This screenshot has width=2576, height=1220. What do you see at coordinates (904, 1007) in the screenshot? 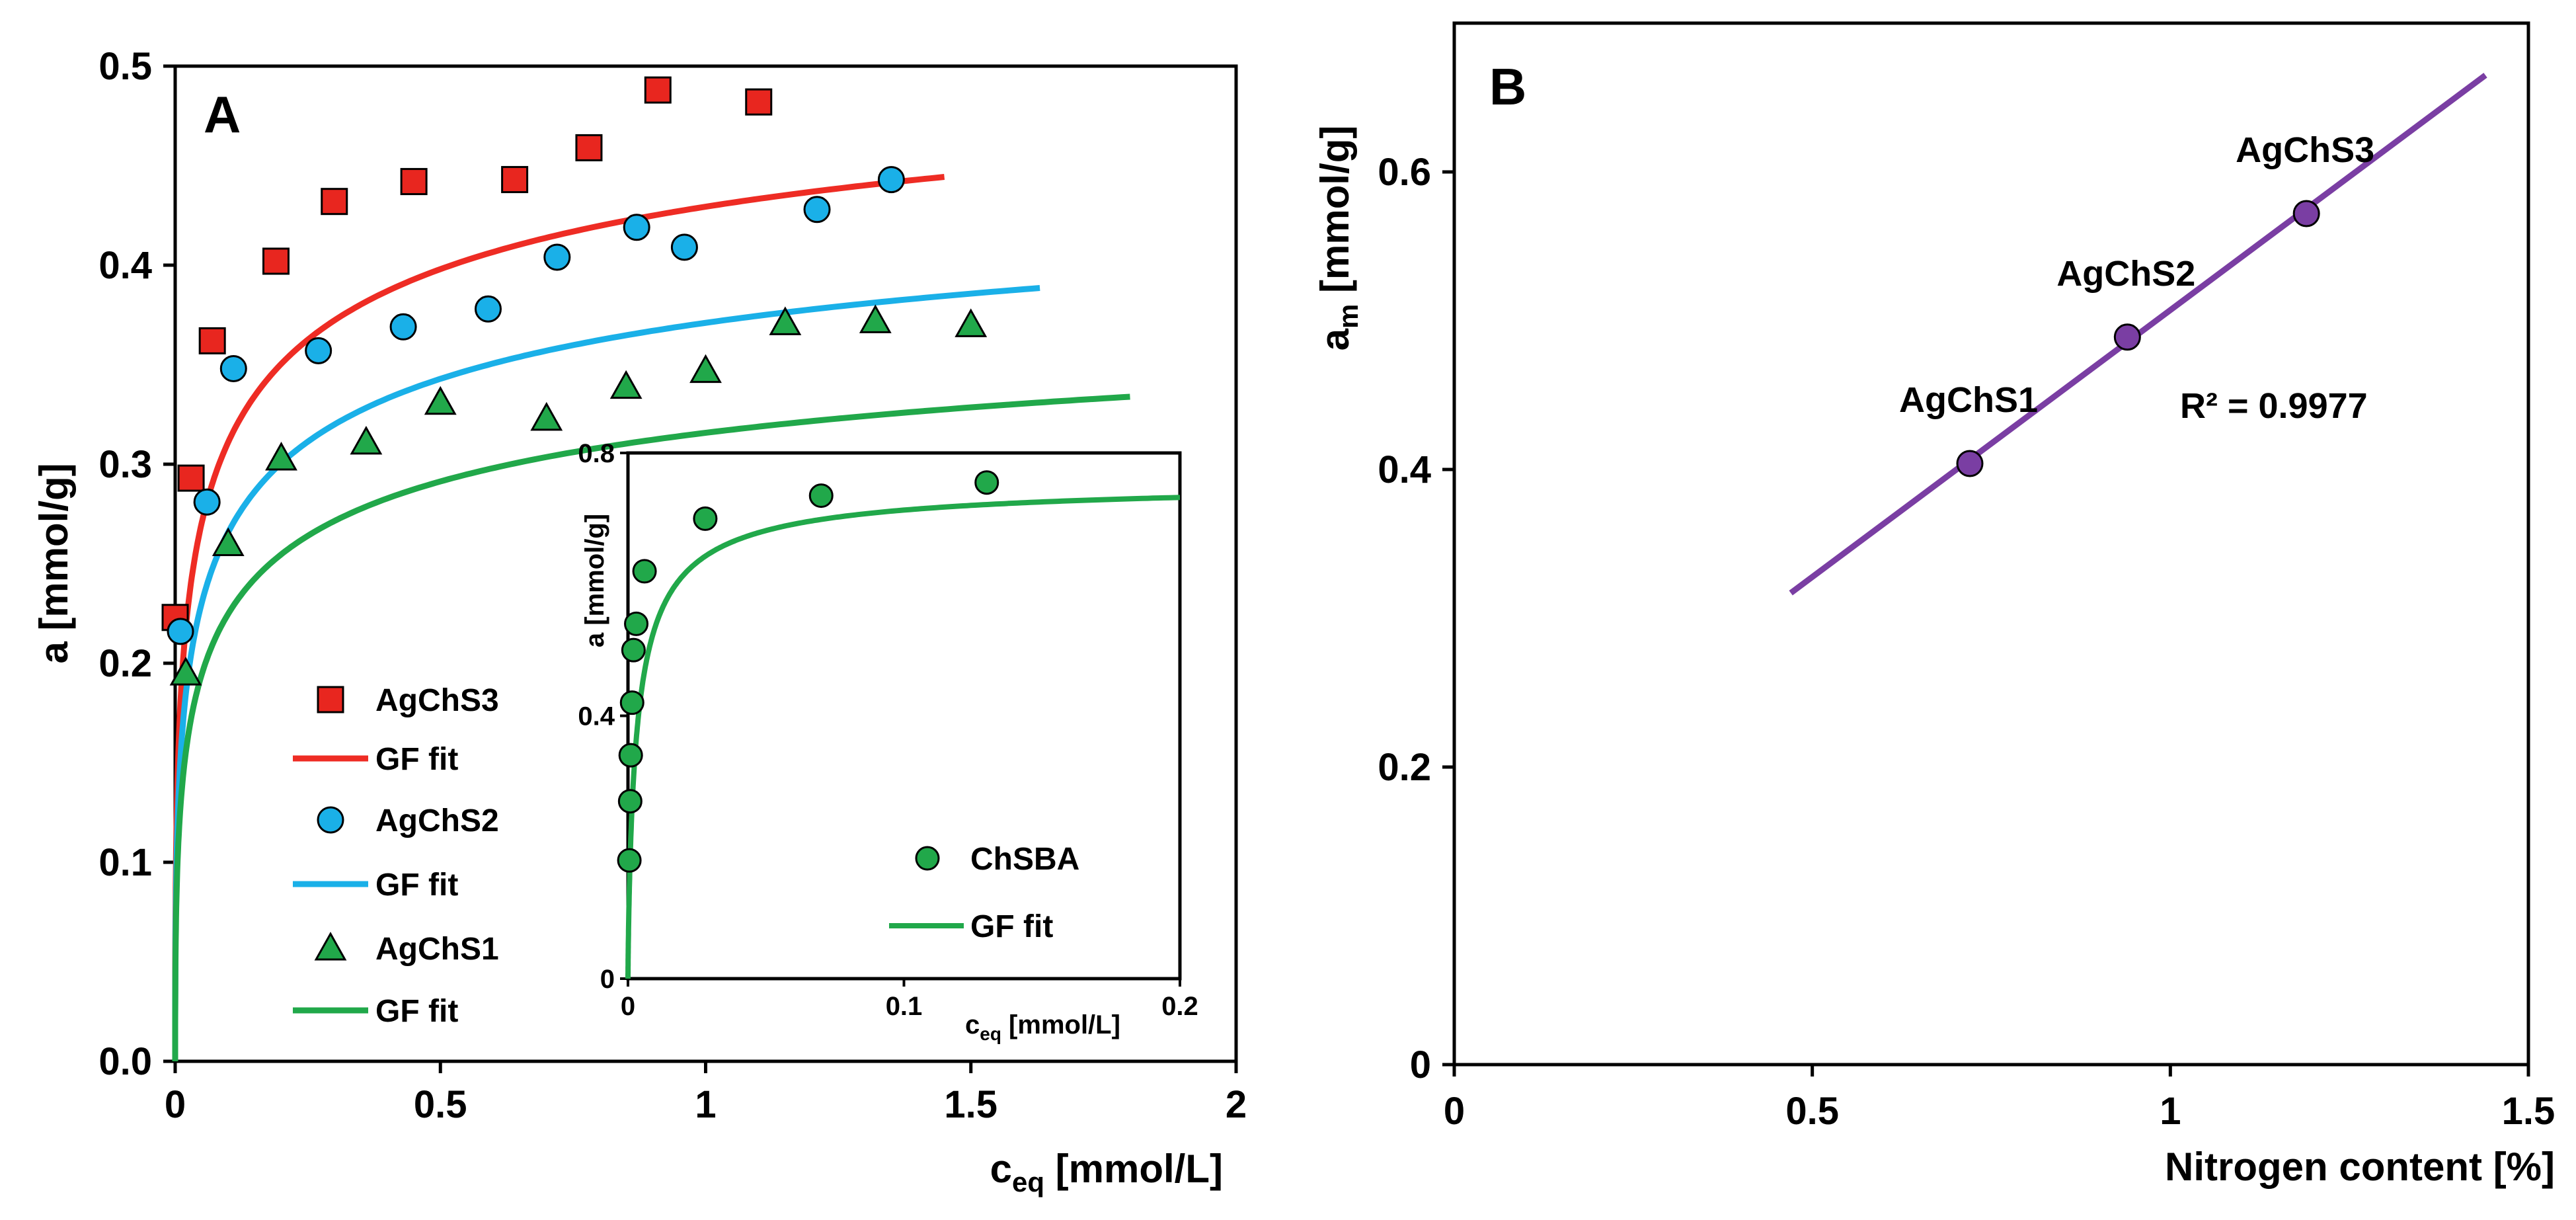
I see `inset-x-tick-label: 0.1` at bounding box center [904, 1007].